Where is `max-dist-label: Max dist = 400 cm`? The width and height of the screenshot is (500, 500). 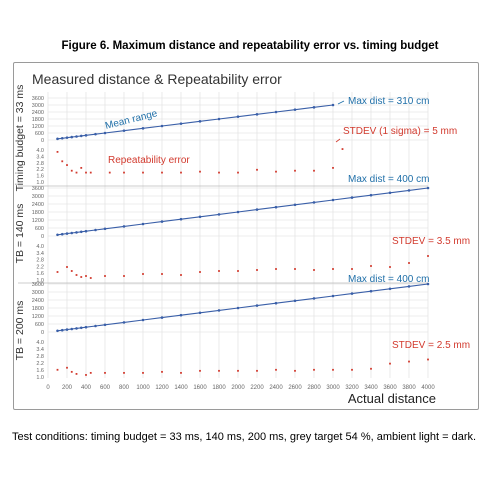
max-dist-label: Max dist = 400 cm is located at coordinates (388, 279).